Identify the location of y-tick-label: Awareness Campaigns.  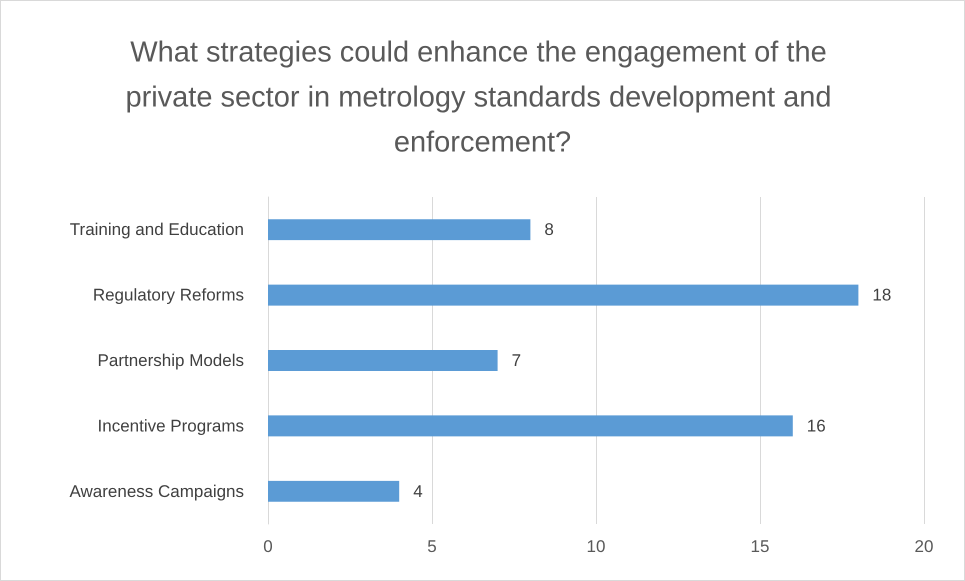
(157, 491).